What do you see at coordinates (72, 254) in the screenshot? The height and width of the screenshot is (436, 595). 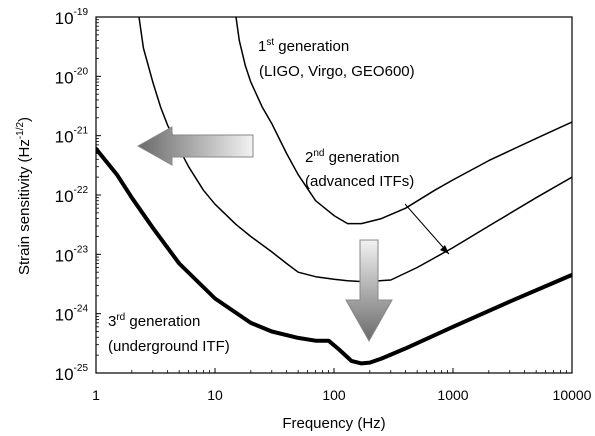 I see `y-tick-label: 10-23` at bounding box center [72, 254].